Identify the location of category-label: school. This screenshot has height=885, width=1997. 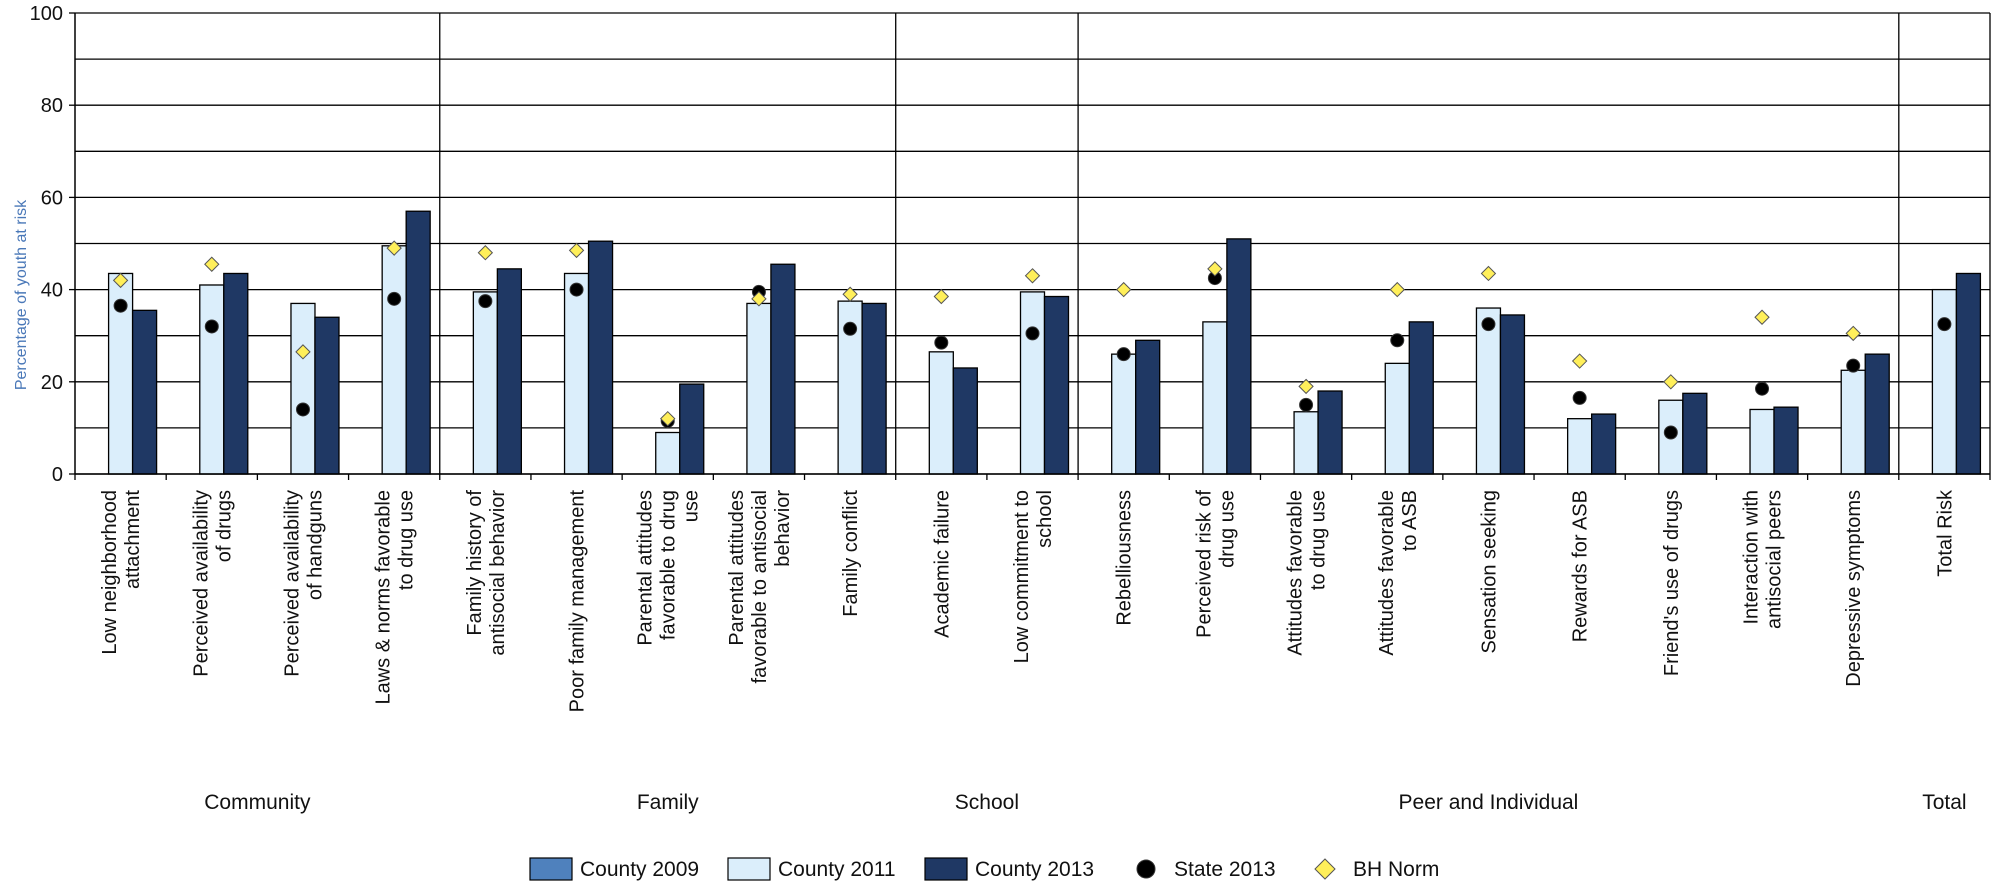
(1045, 519).